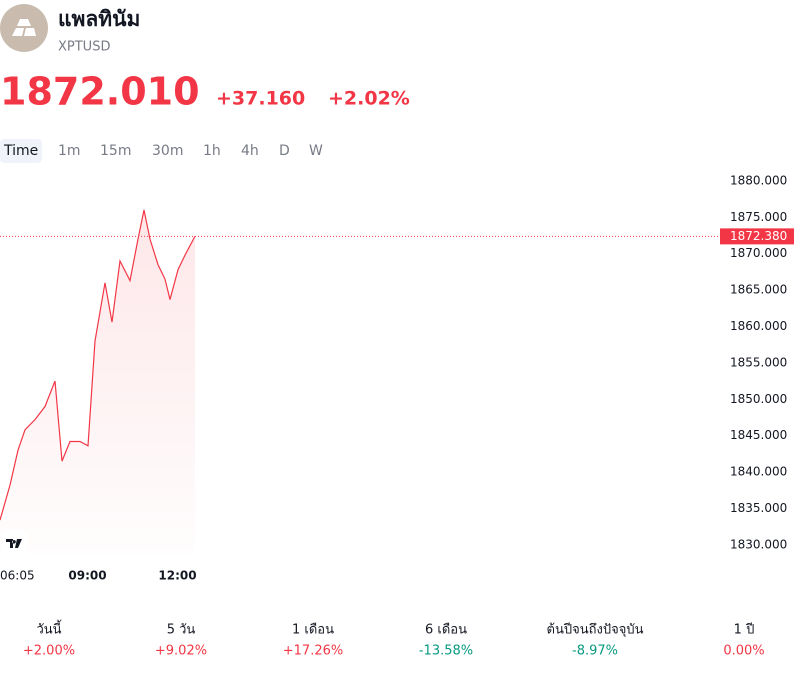  What do you see at coordinates (14, 543) in the screenshot?
I see `tv-logo` at bounding box center [14, 543].